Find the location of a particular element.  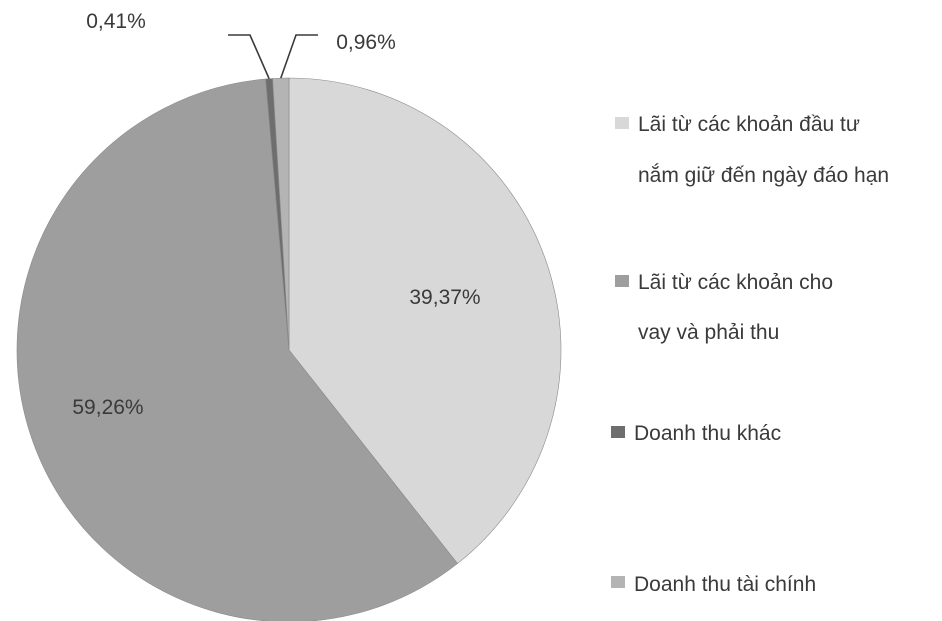

leader-lines is located at coordinates (273, 57).